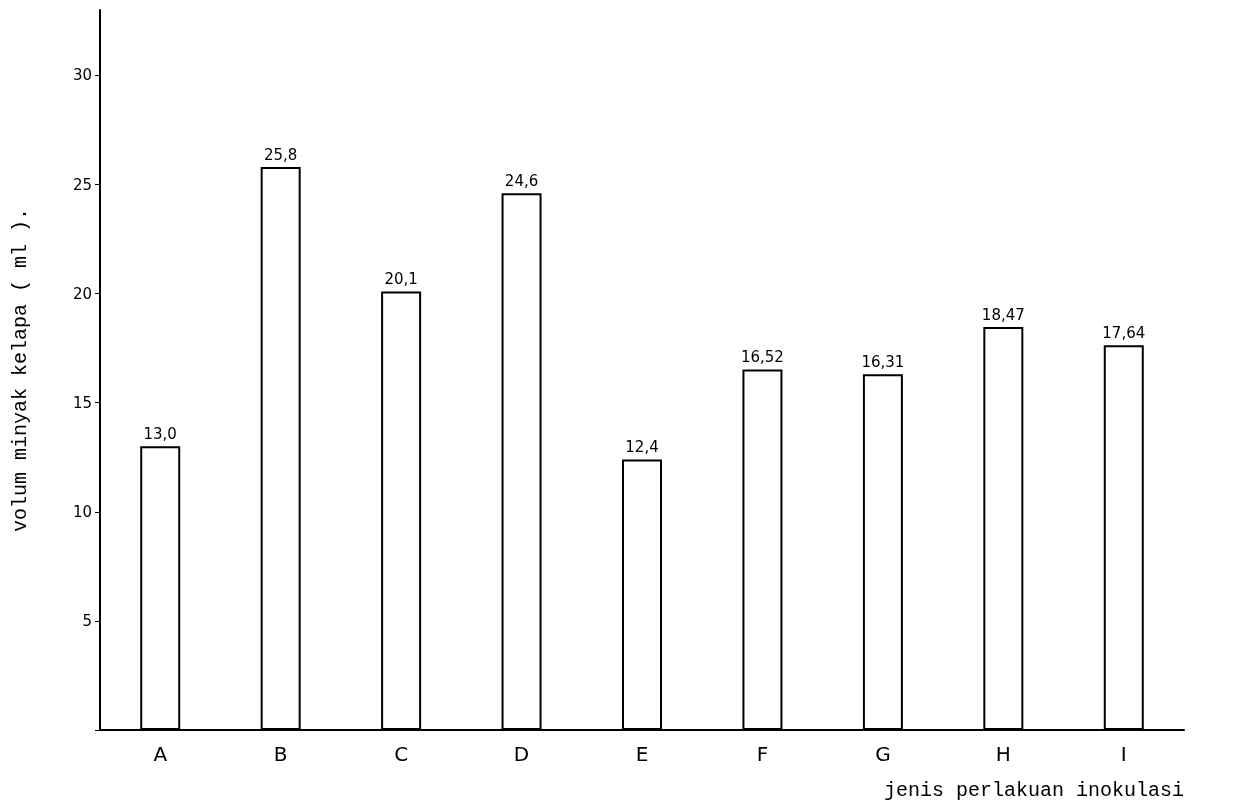 The image size is (1244, 800). I want to click on x-tick-label: G, so click(883, 754).